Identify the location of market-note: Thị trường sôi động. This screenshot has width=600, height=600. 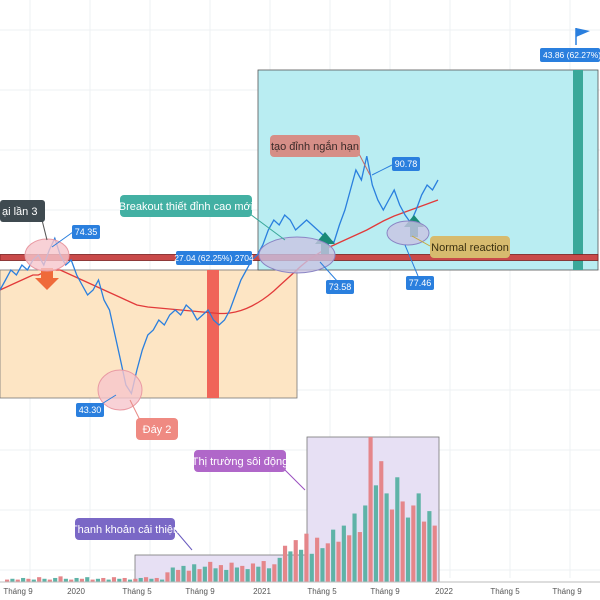
(240, 462).